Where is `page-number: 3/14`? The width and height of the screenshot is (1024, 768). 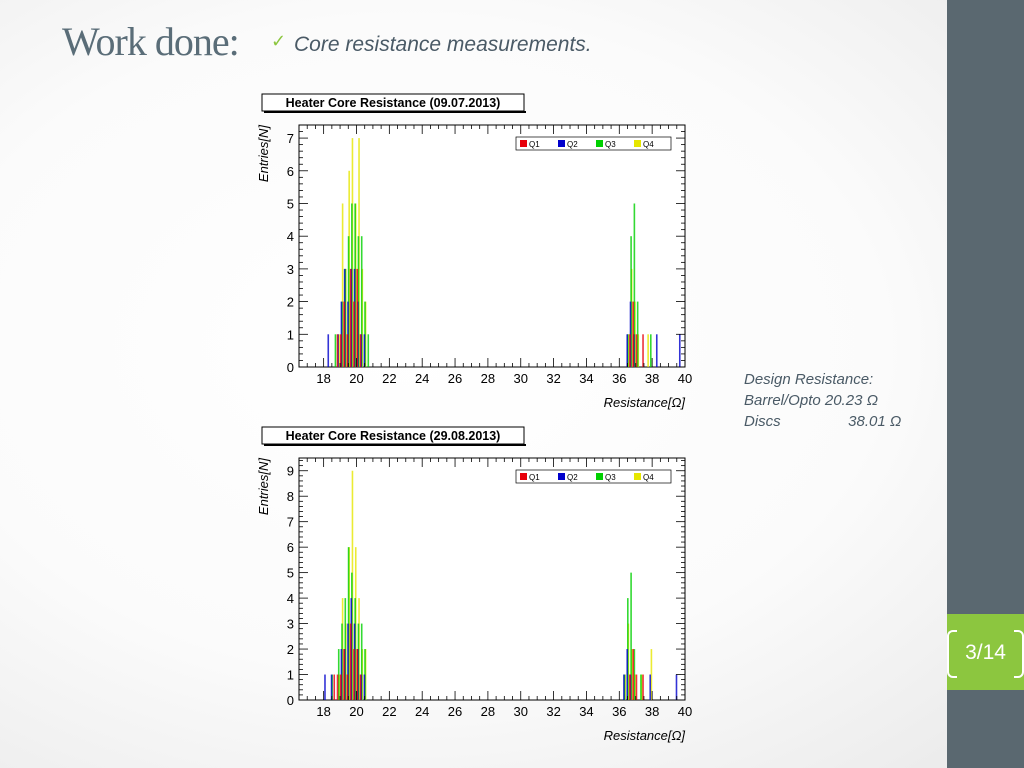
page-number: 3/14 is located at coordinates (985, 652).